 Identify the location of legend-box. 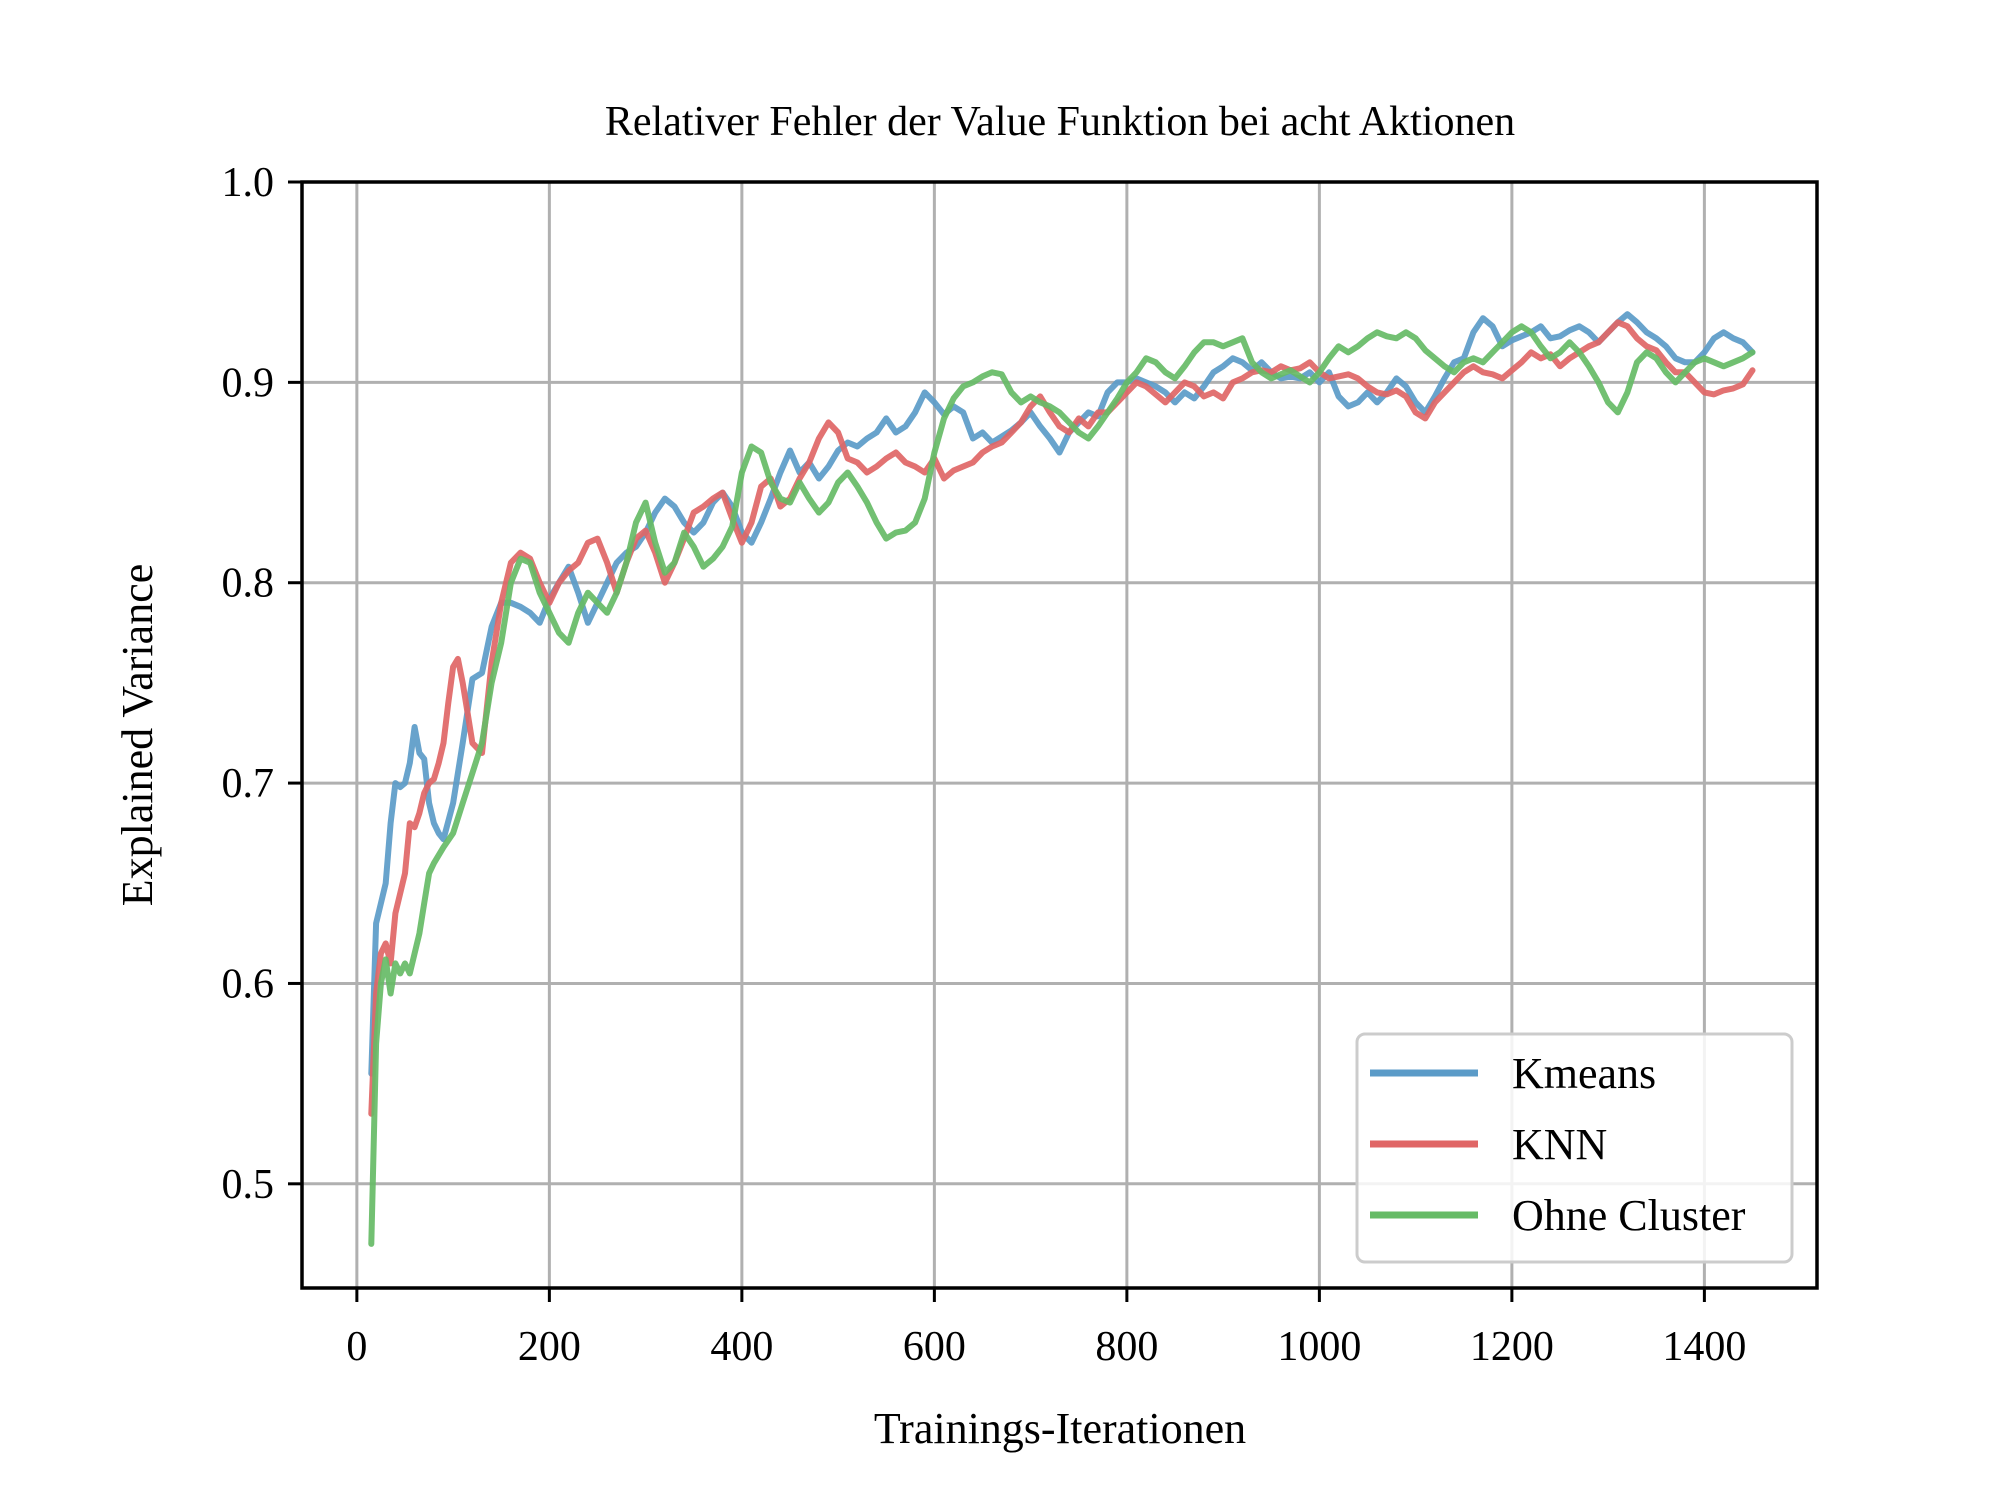
(1574, 1148).